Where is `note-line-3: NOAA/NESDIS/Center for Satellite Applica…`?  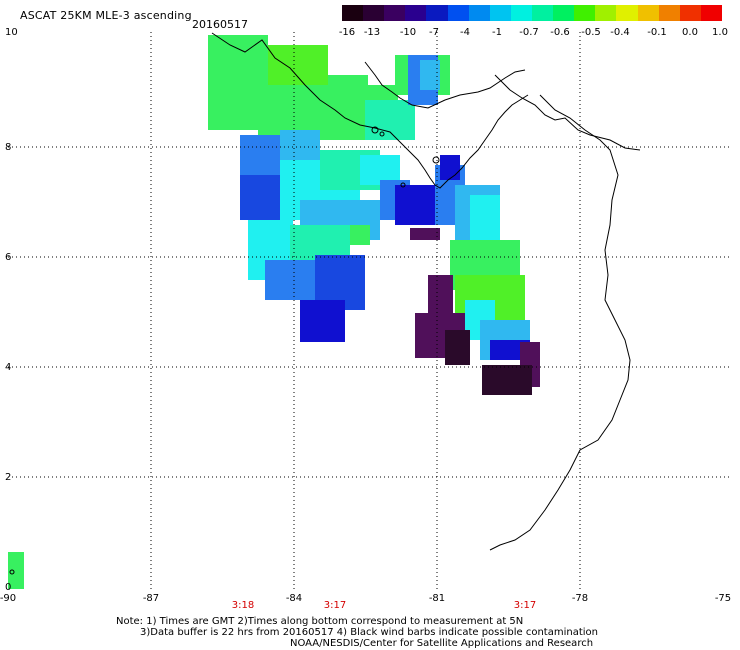 note-line-3: NOAA/NESDIS/Center for Satellite Applica… is located at coordinates (442, 643).